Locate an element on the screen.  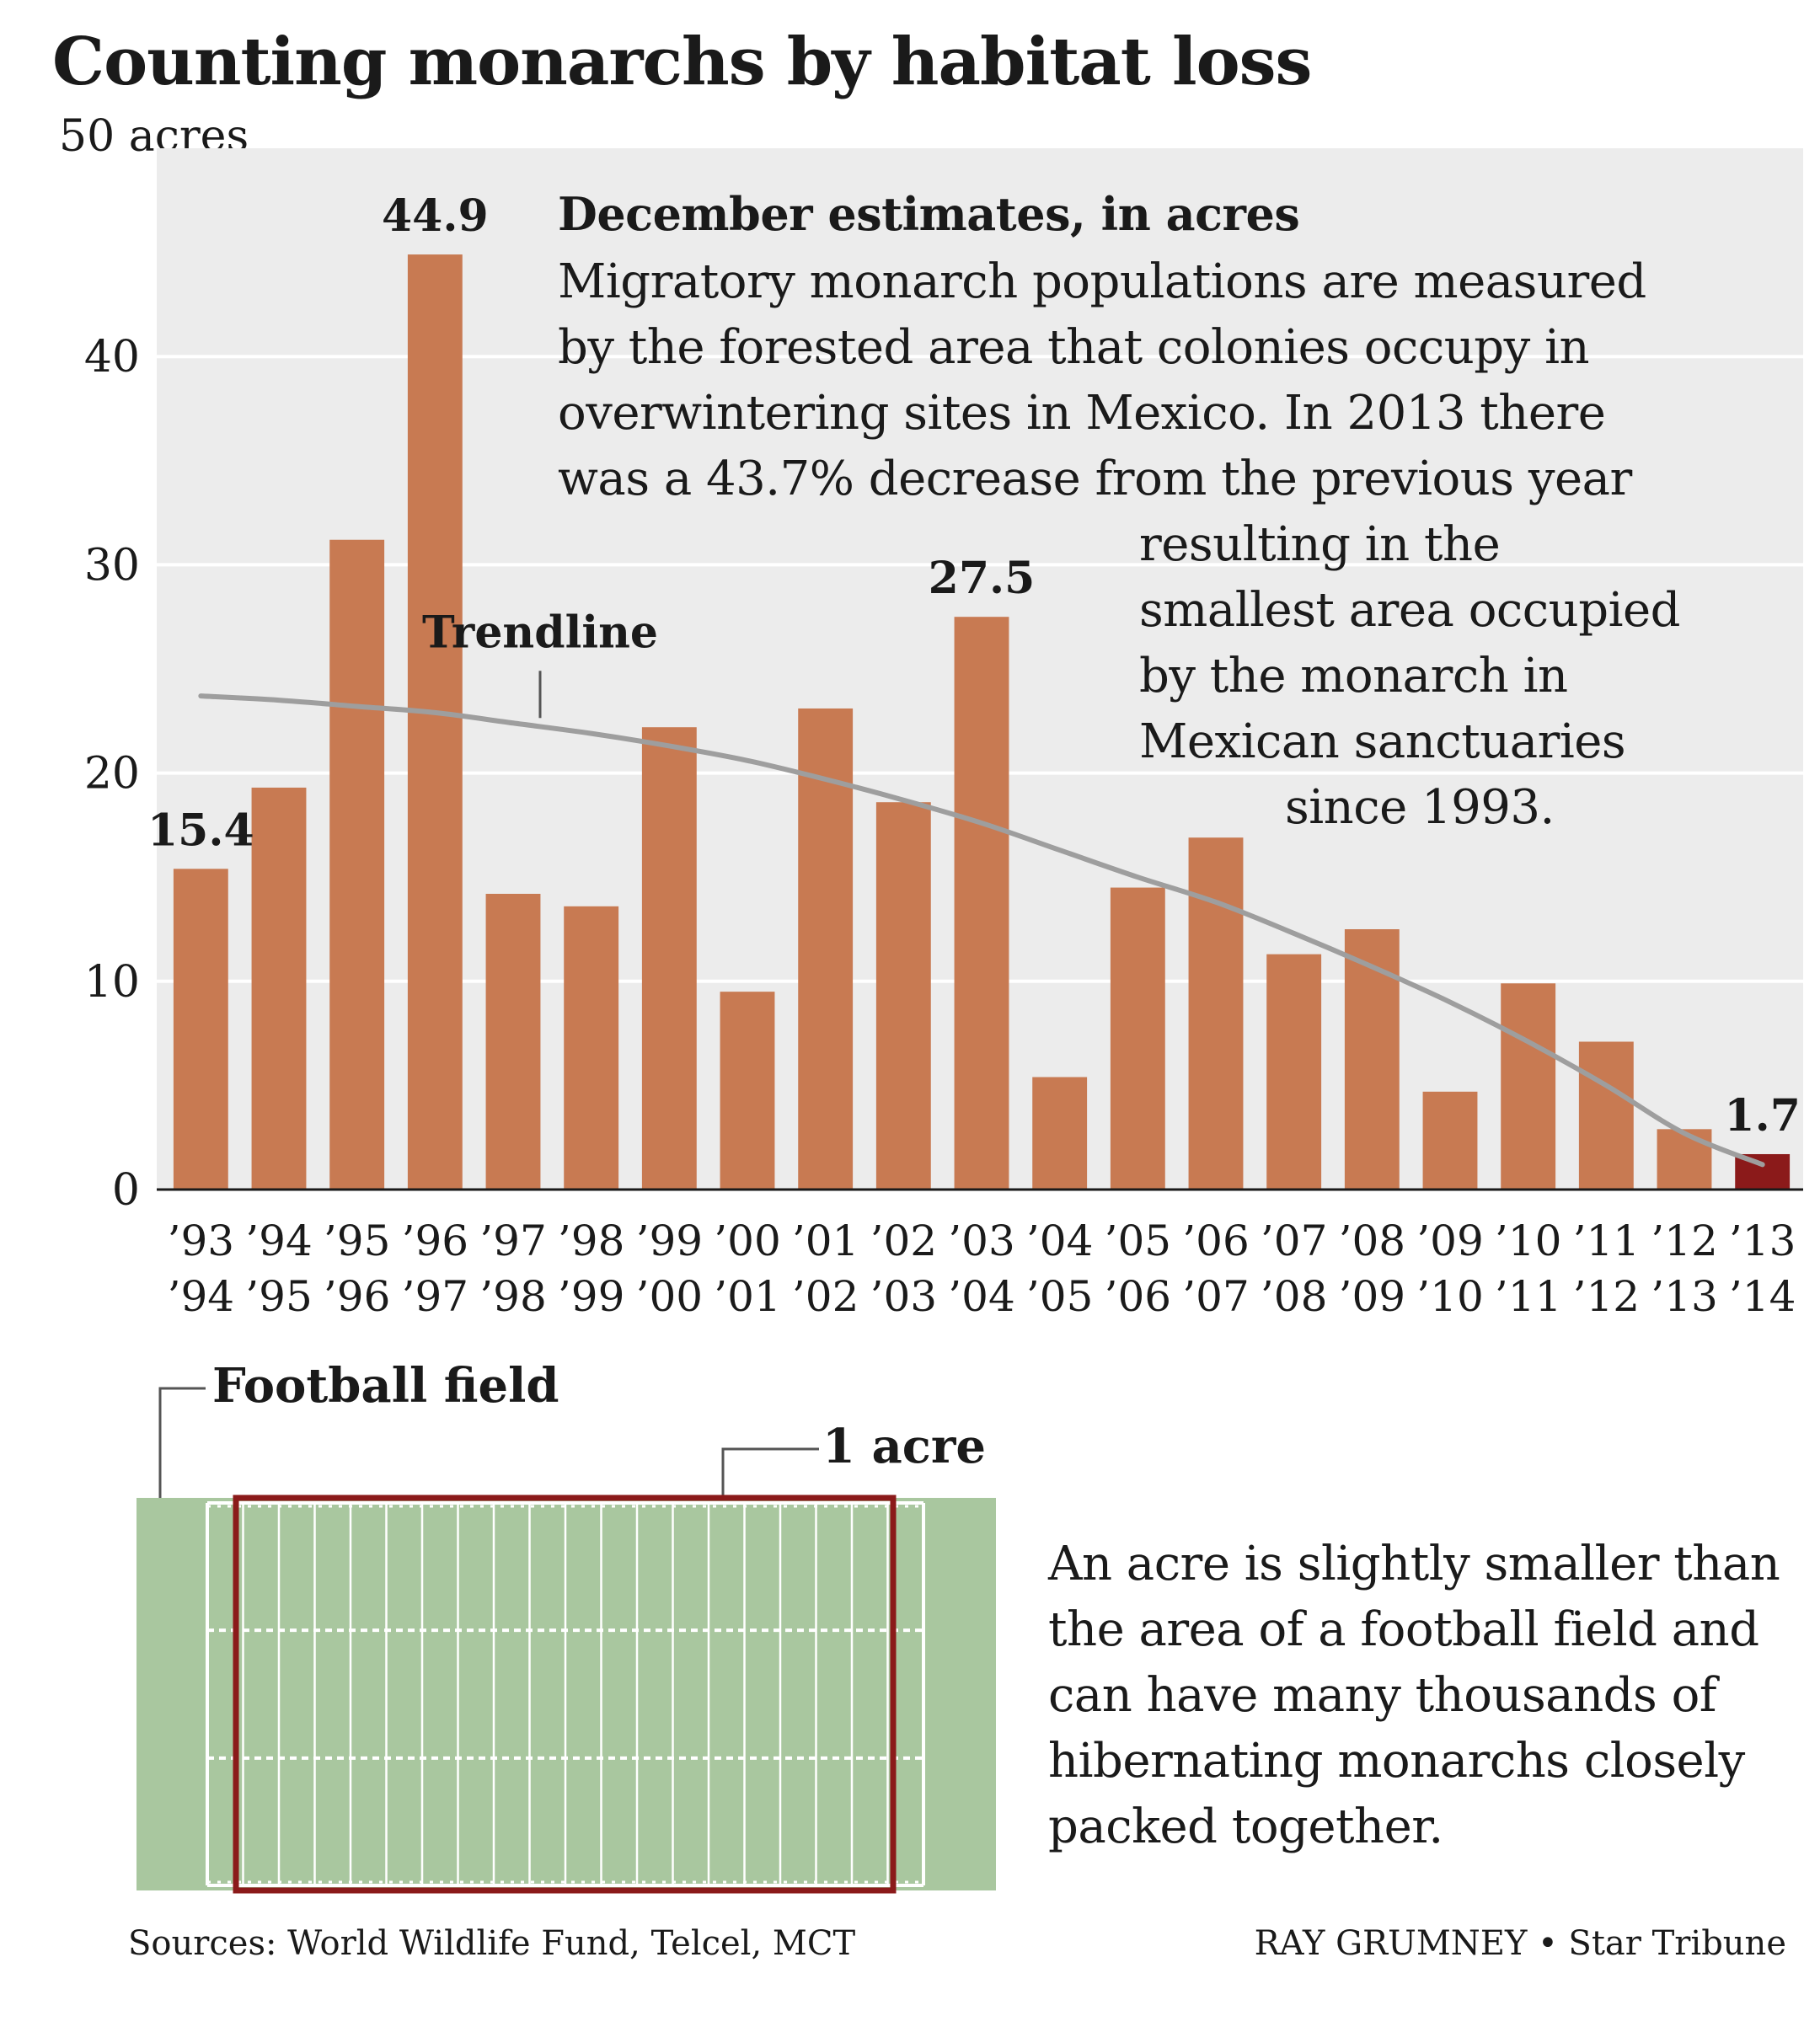
data-label-20: 1.7 is located at coordinates (1762, 1116).